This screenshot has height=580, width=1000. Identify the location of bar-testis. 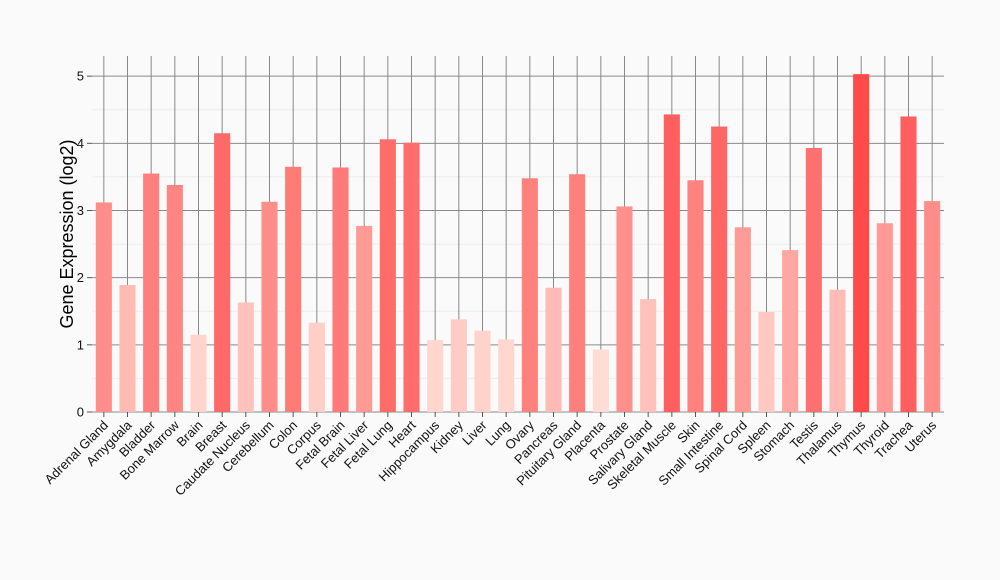
(813, 280).